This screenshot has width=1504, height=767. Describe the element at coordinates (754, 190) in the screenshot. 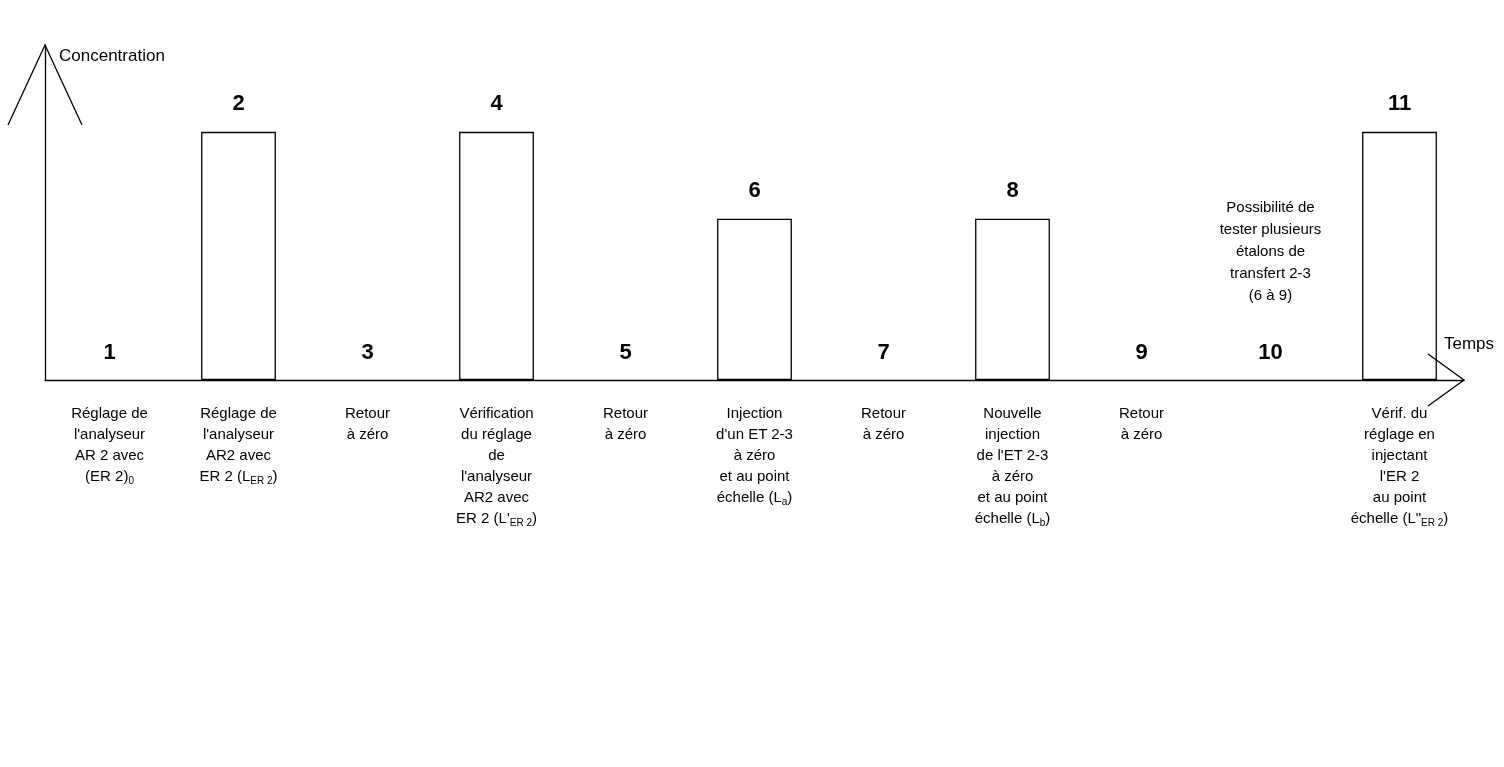

I see `annotation: 6` at that location.